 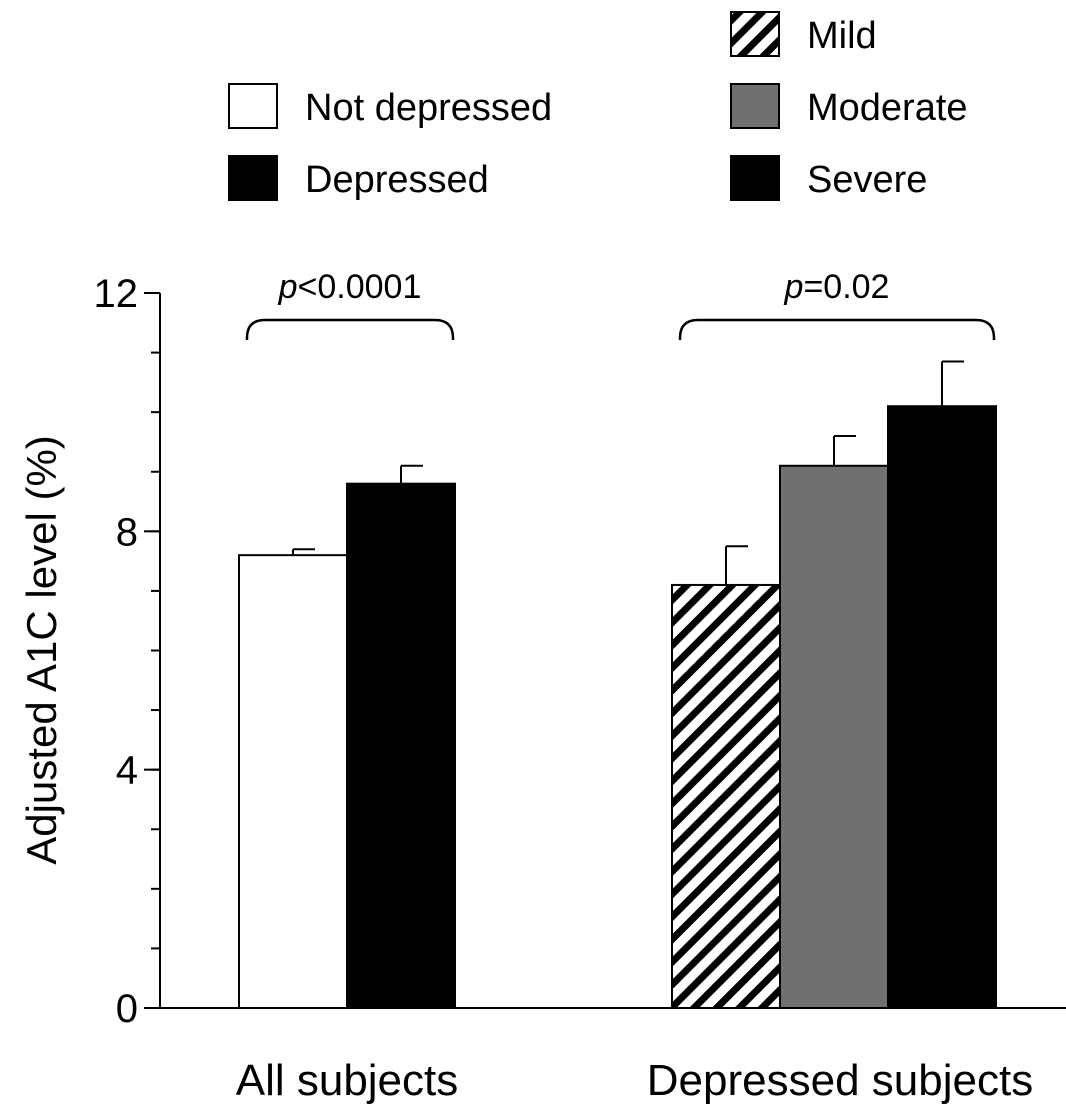 I want to click on legend-label-depressed: Depressed, so click(x=397, y=180).